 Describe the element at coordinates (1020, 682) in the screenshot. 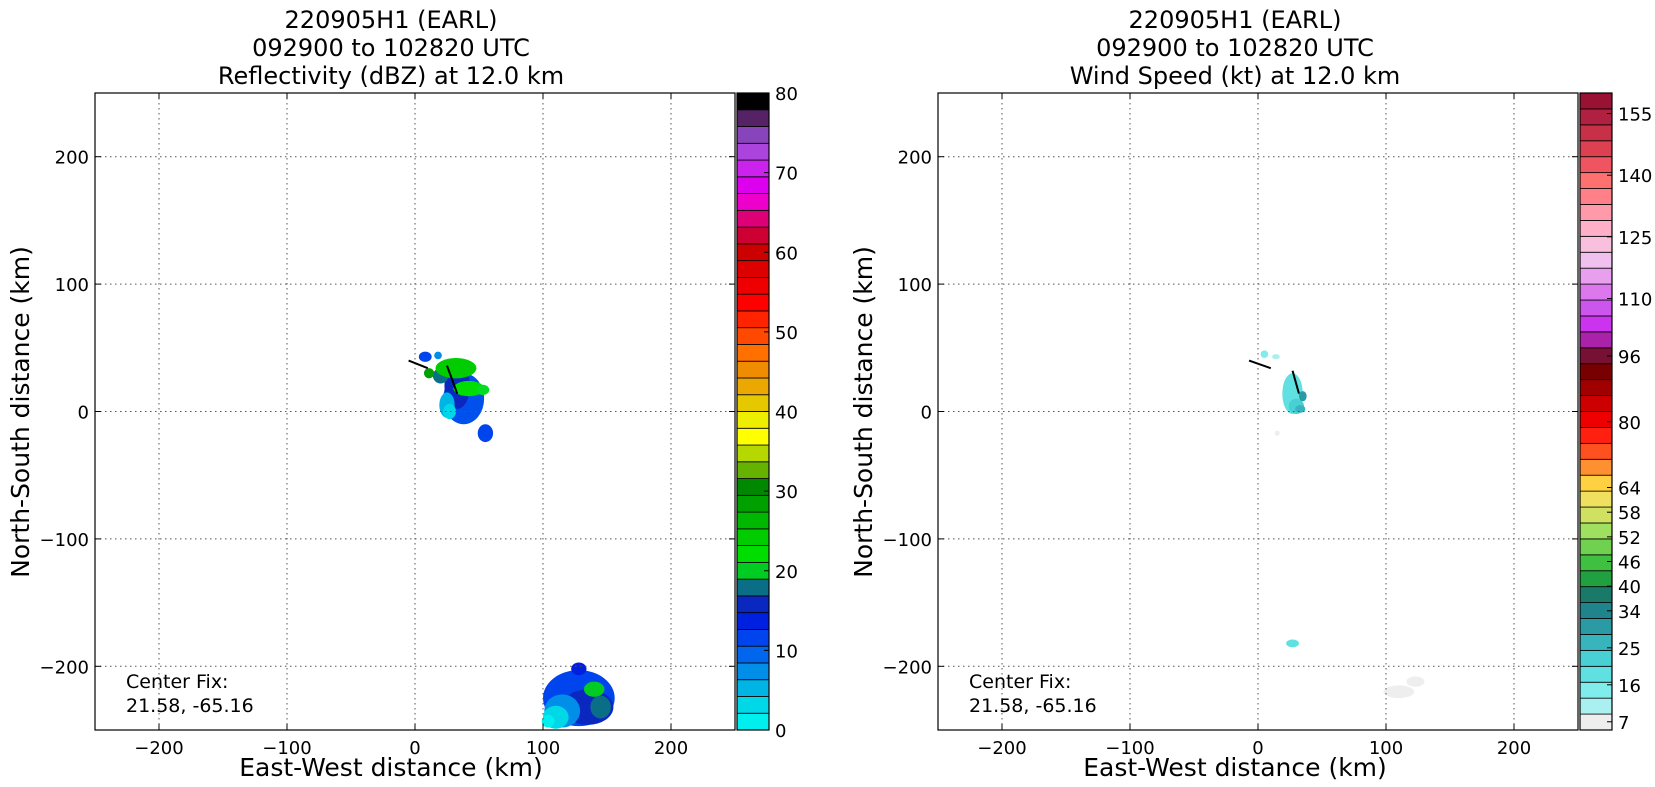

I see `center-fix-label: Center Fix:` at that location.